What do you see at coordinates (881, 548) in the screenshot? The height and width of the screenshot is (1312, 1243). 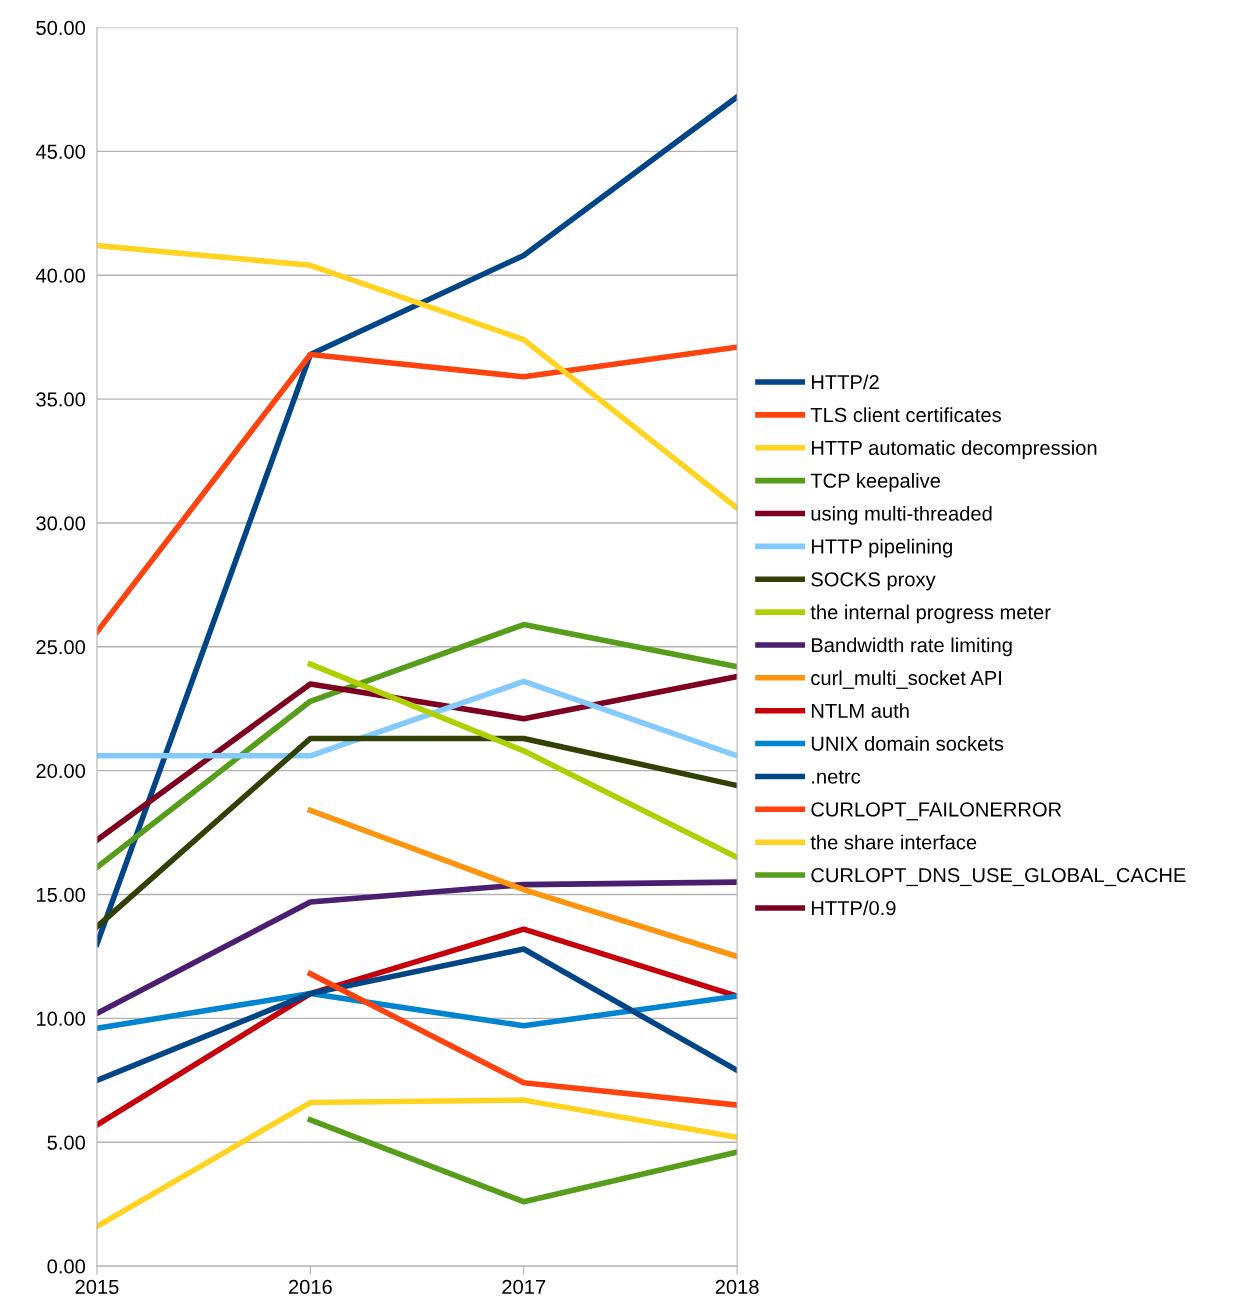 I see `legend-label: HTTP pipelining` at bounding box center [881, 548].